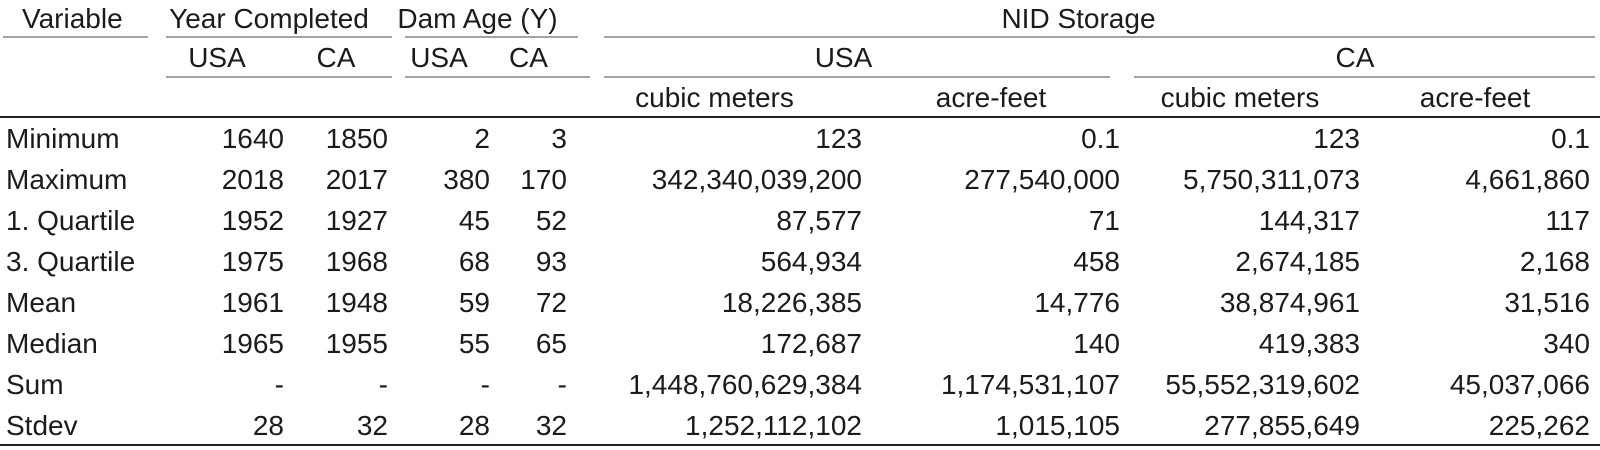 Image resolution: width=1600 pixels, height=450 pixels. What do you see at coordinates (559, 138) in the screenshot?
I see `cell-age-ca: 3` at bounding box center [559, 138].